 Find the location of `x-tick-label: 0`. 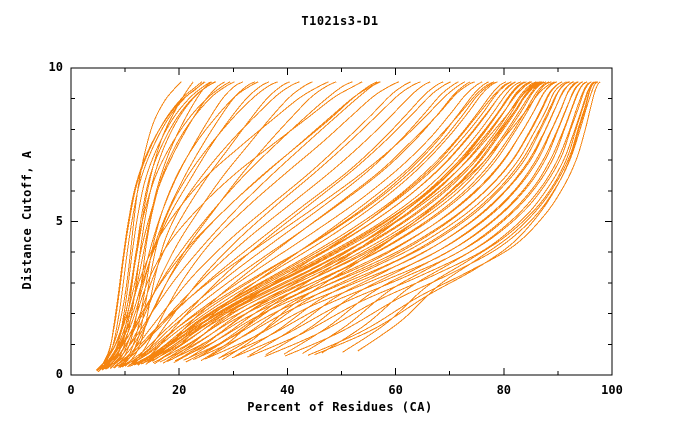

x-tick-label: 0 is located at coordinates (71, 390).